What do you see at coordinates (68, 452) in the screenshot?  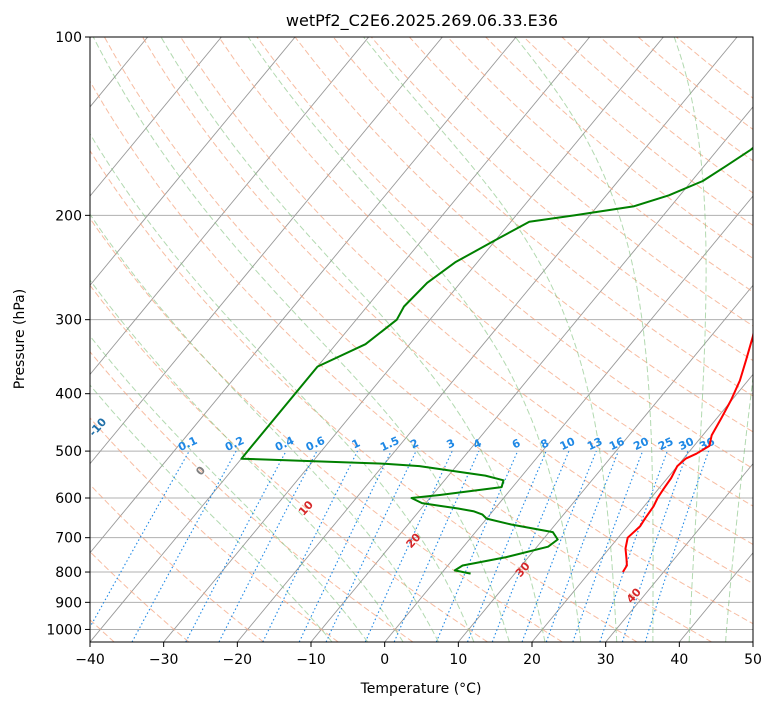 I see `y-tick-label: 500` at bounding box center [68, 452].